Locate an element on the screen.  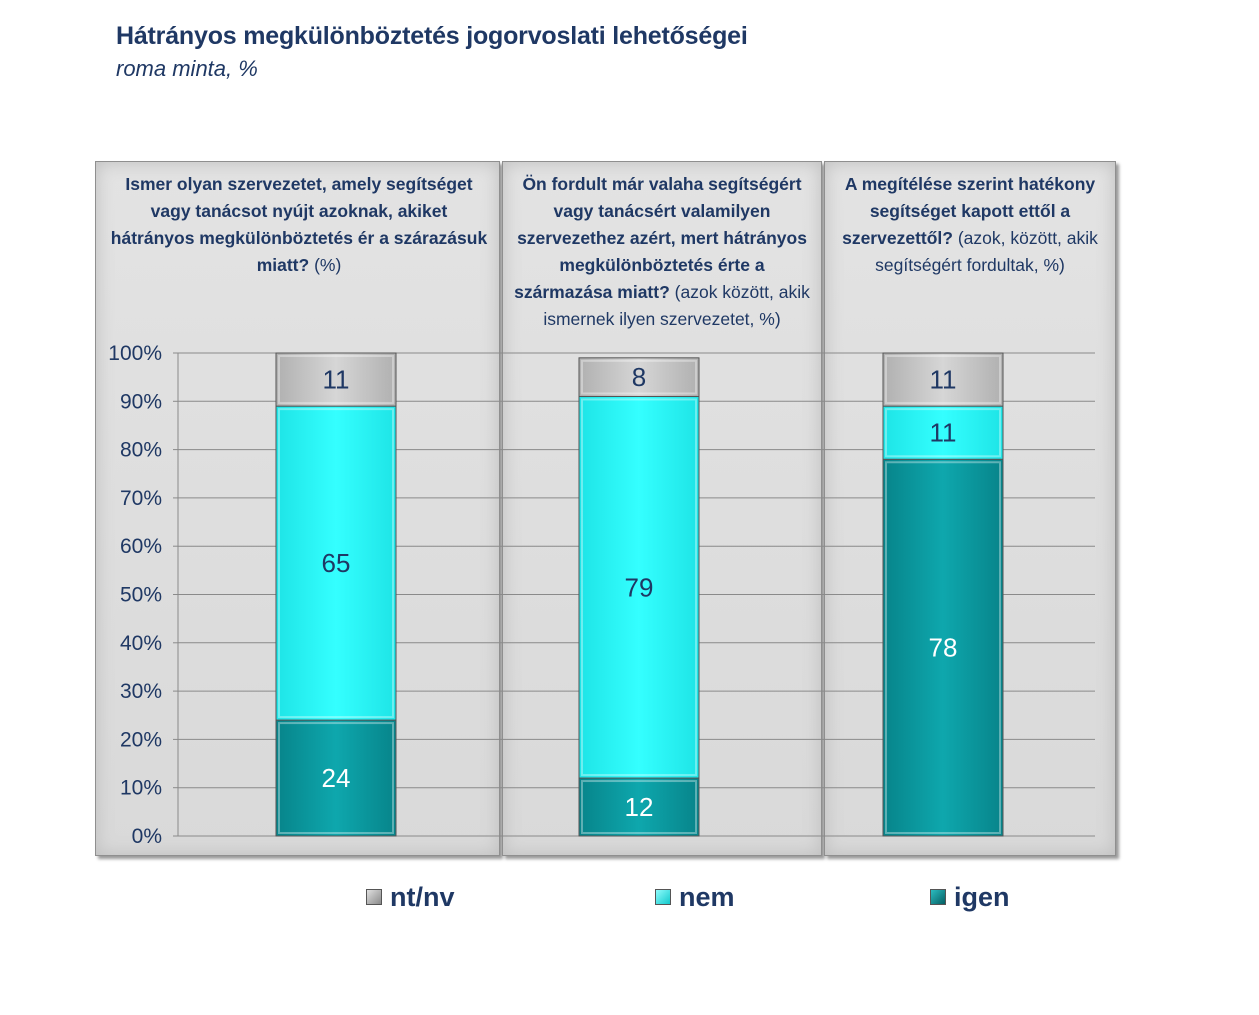
bar-stack-3: 78 11 11 is located at coordinates (943, 594).